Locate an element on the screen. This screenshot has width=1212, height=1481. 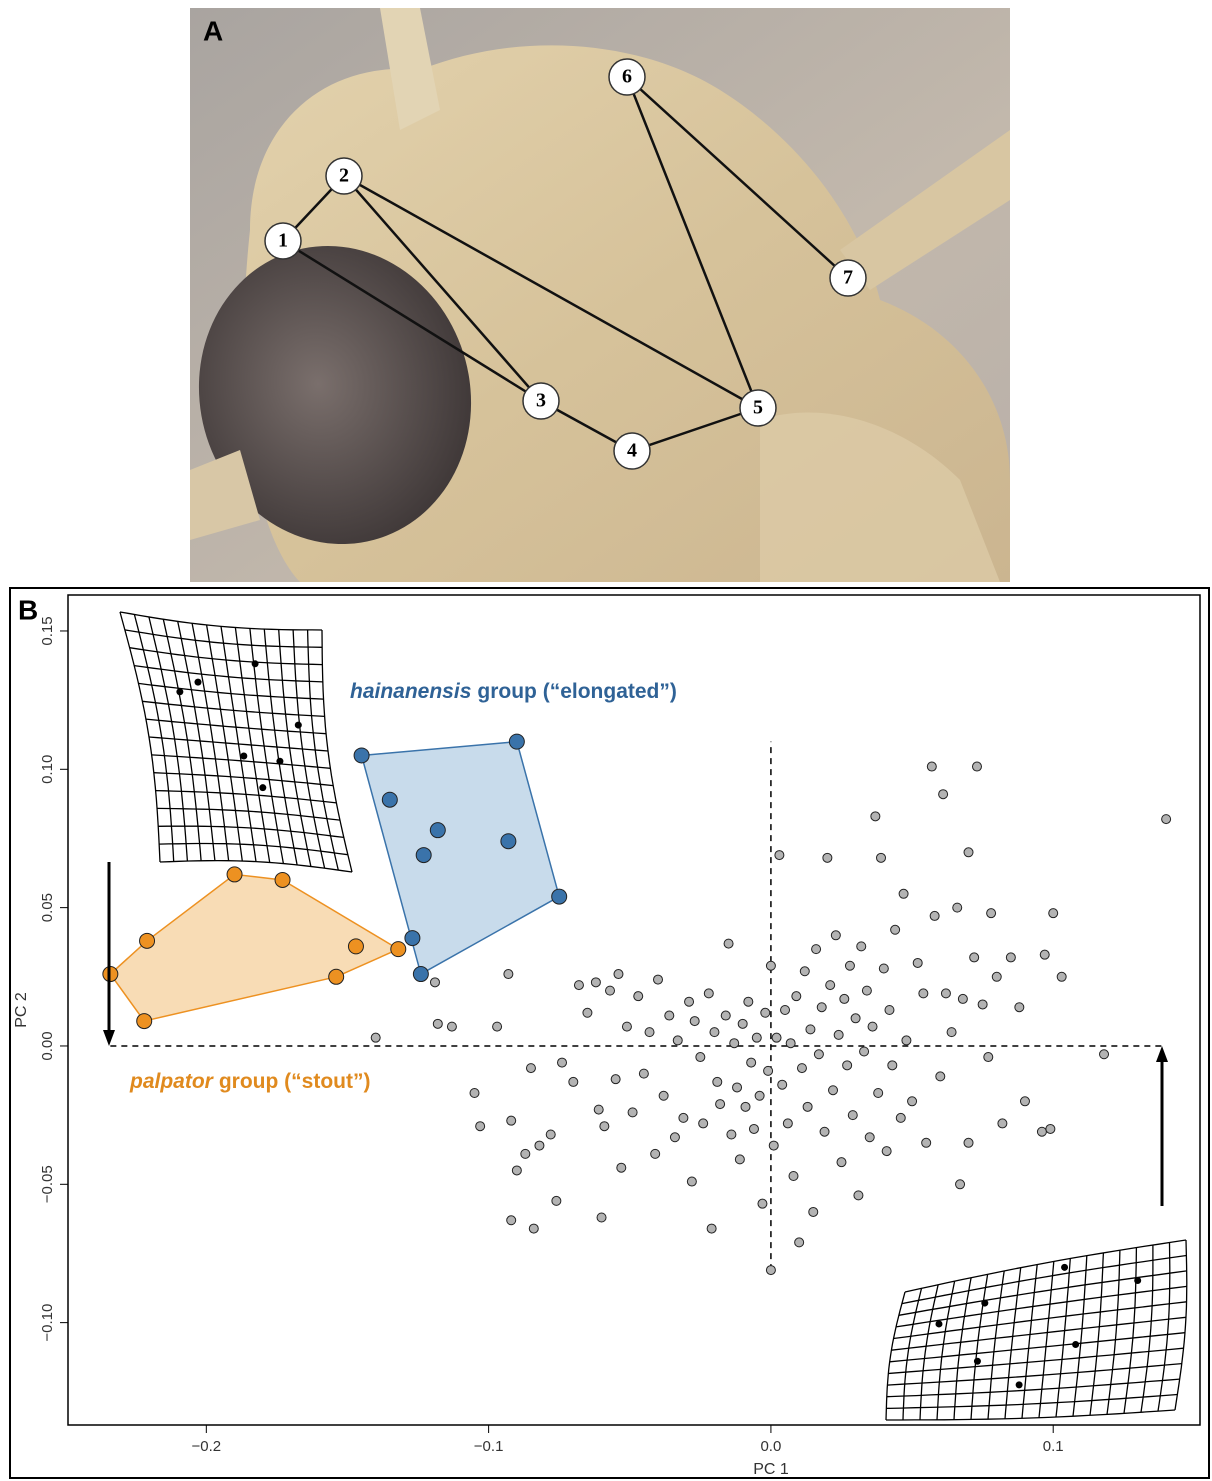
group-hull is located at coordinates (254, 947).